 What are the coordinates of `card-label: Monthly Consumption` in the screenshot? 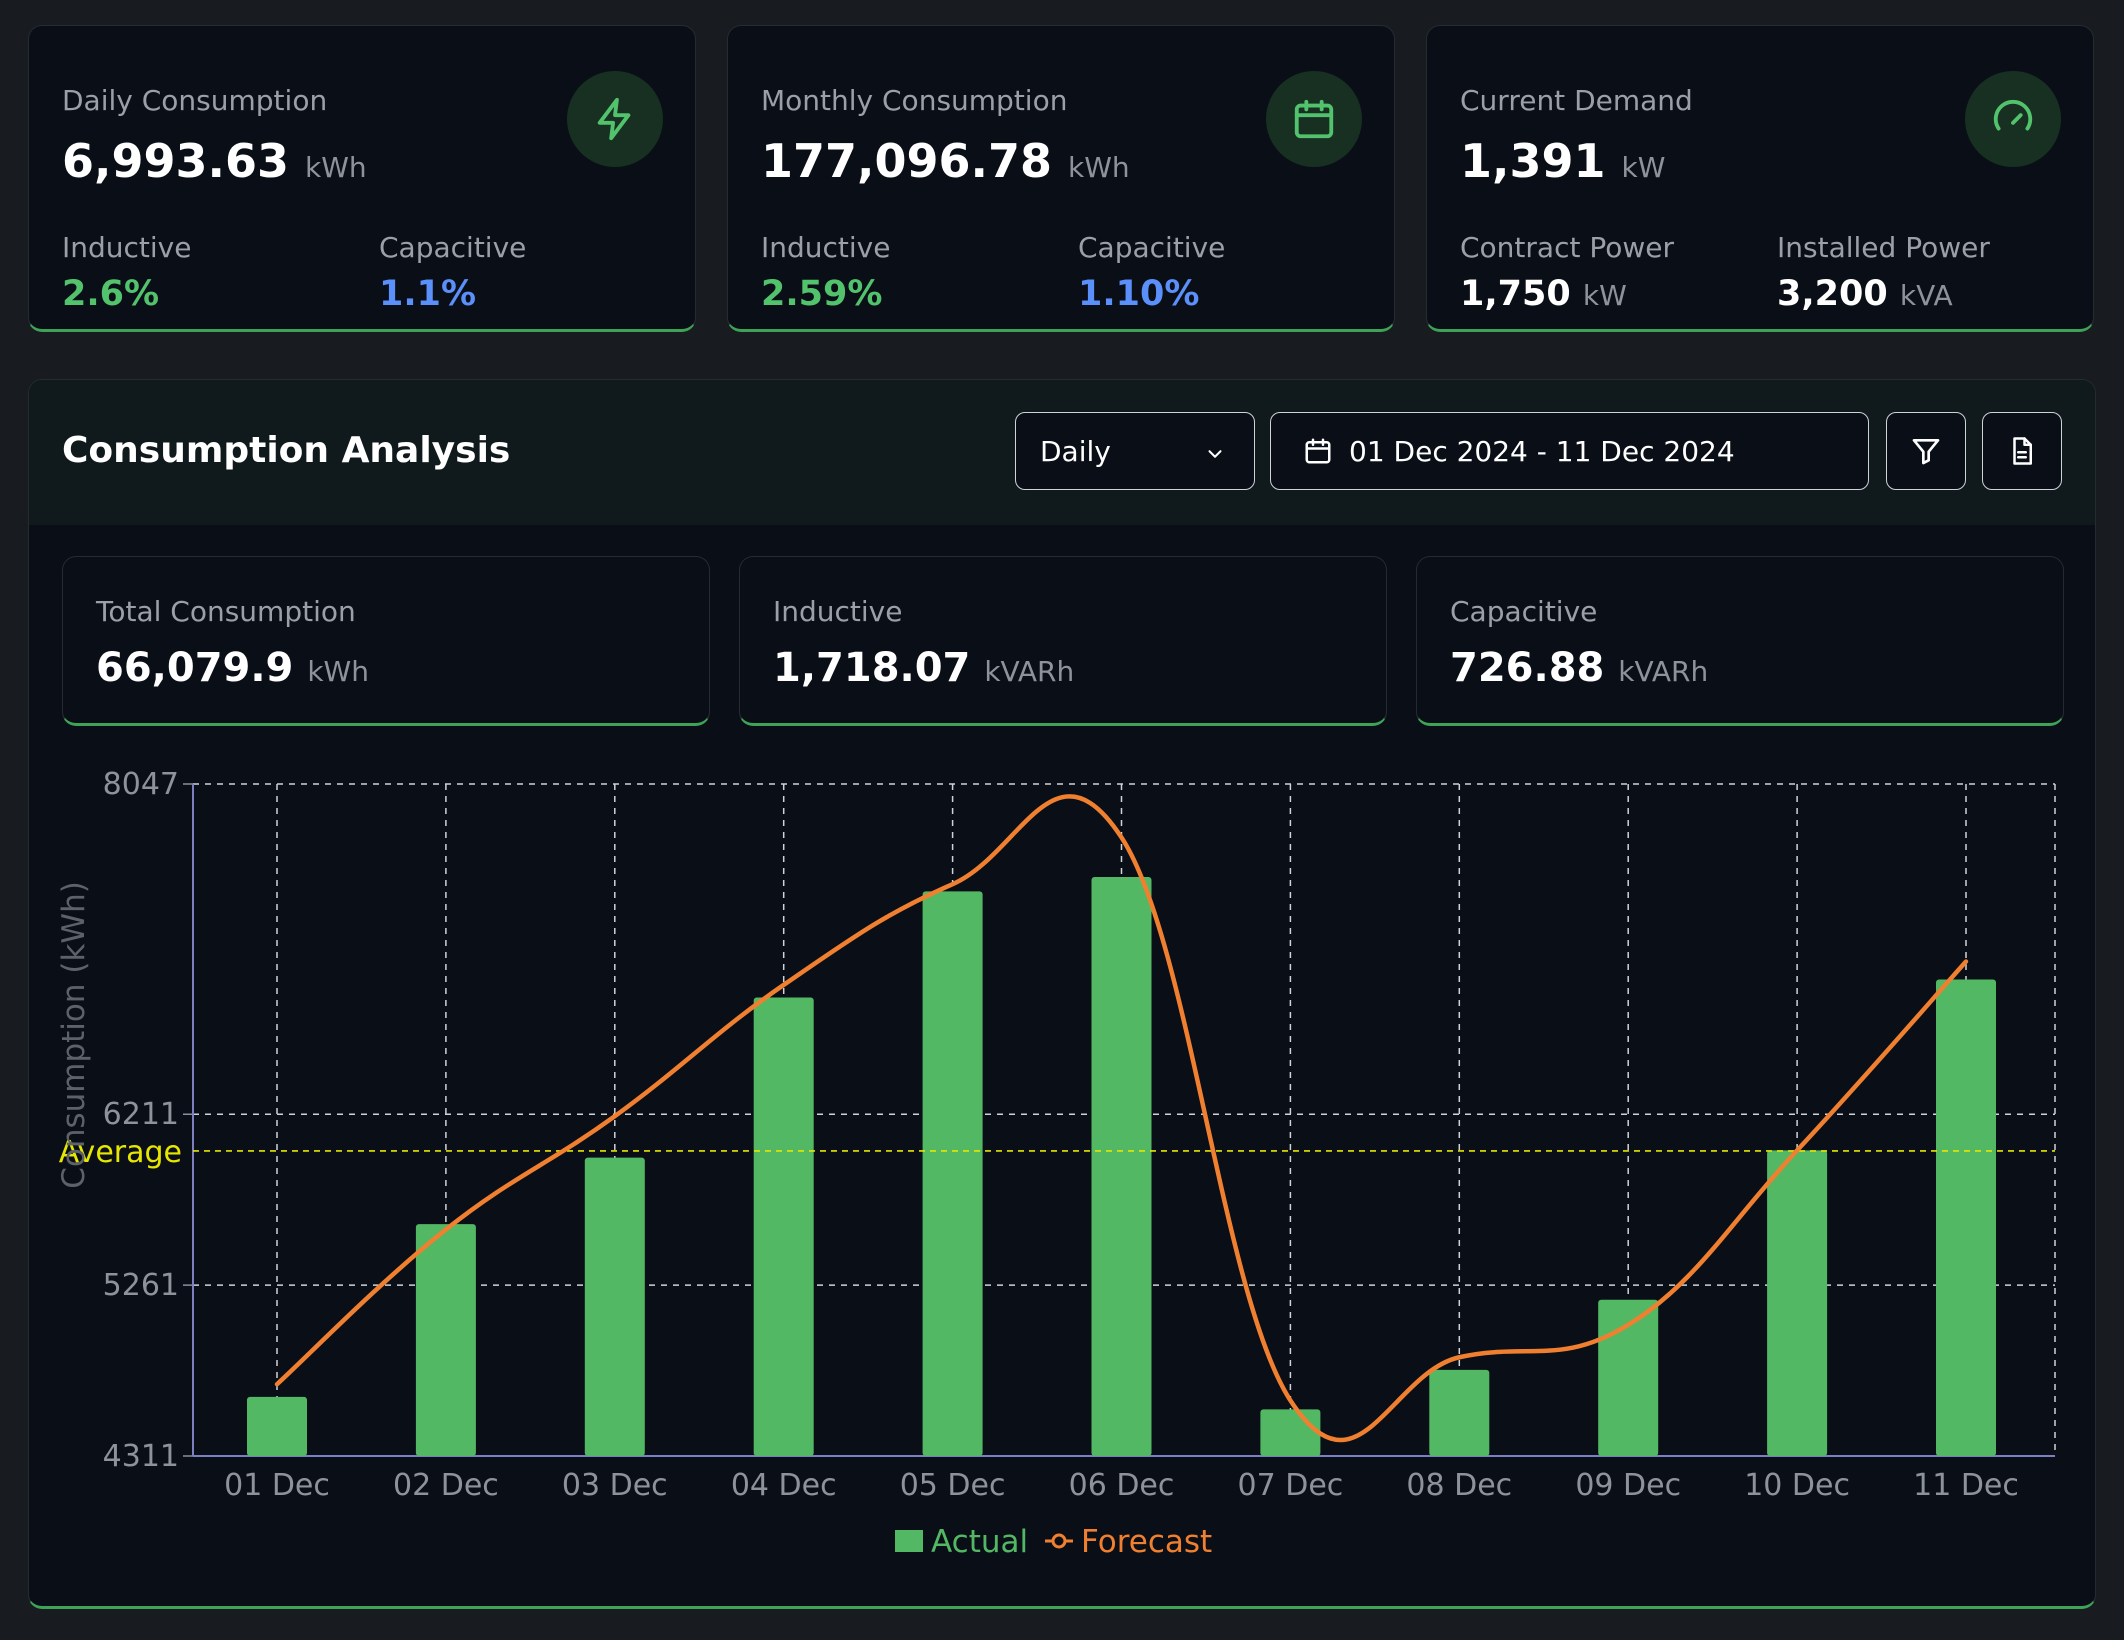 It's located at (914, 100).